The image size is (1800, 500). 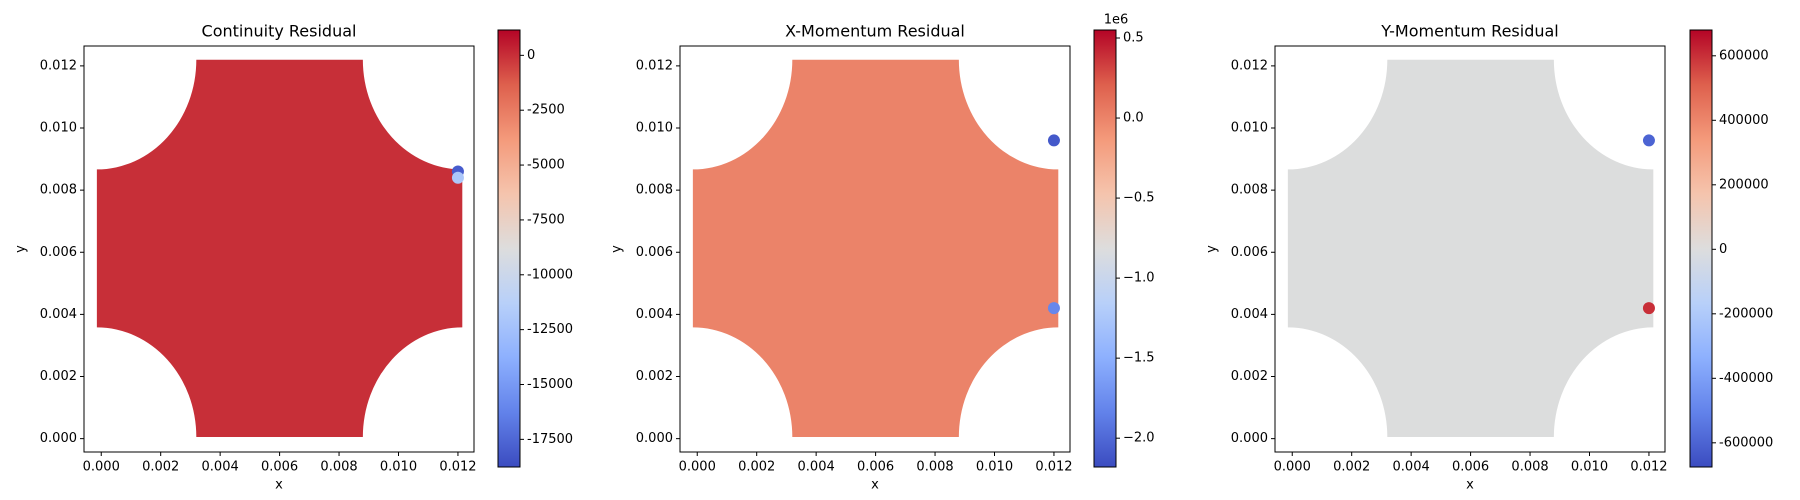 What do you see at coordinates (550, 274) in the screenshot?
I see `colorbar-tick-label: -10000` at bounding box center [550, 274].